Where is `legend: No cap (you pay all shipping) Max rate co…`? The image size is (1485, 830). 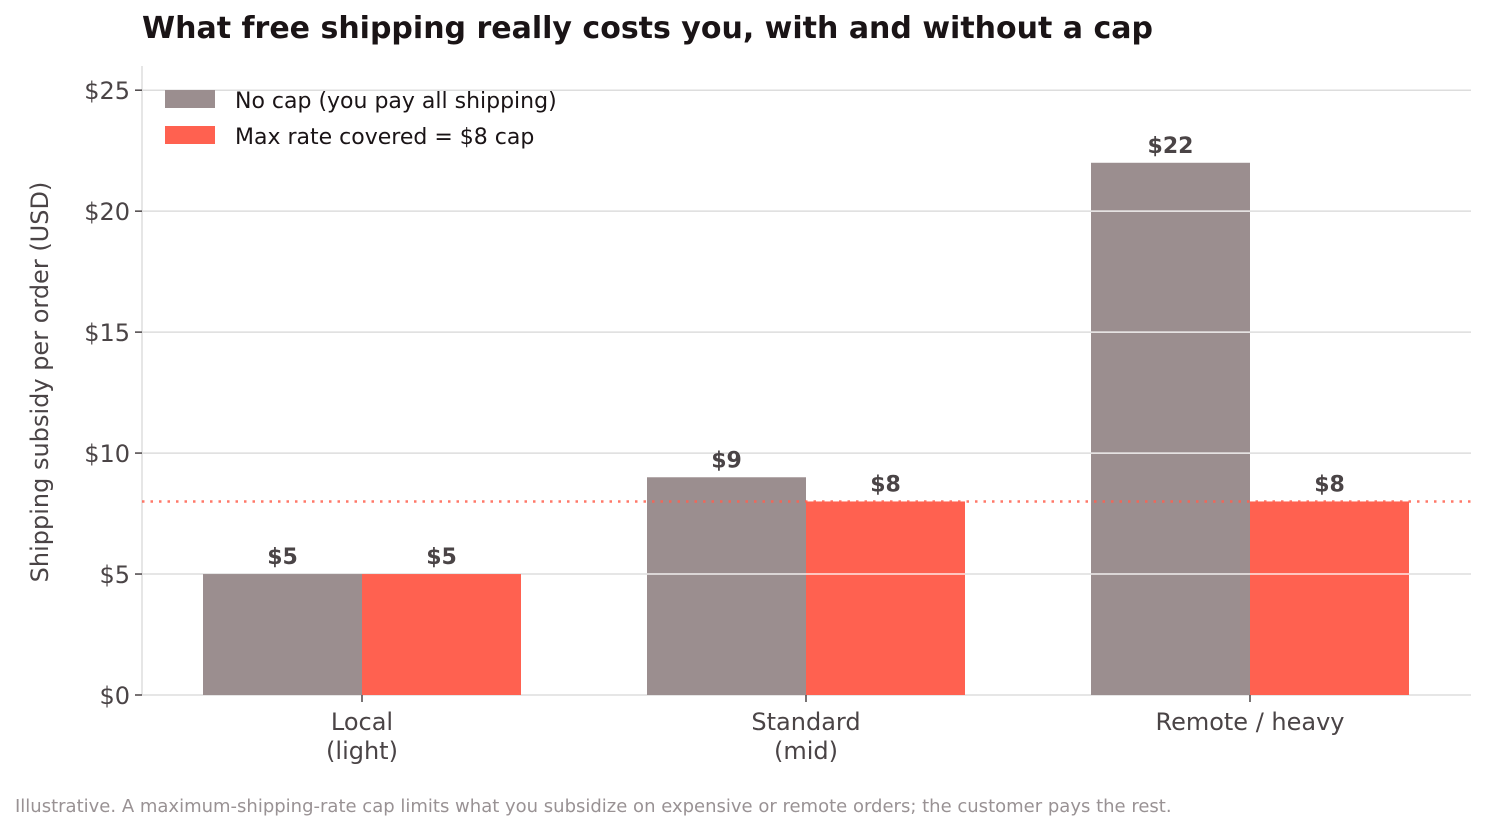
legend: No cap (you pay all shipping) Max rate co… is located at coordinates (361, 119).